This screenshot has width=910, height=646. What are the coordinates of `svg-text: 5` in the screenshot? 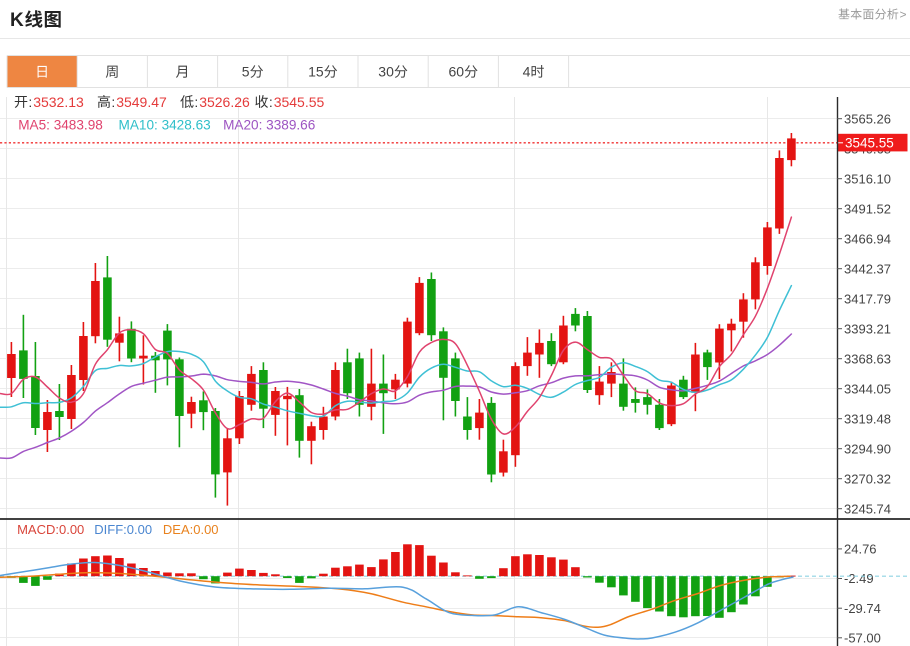 It's located at (246, 72).